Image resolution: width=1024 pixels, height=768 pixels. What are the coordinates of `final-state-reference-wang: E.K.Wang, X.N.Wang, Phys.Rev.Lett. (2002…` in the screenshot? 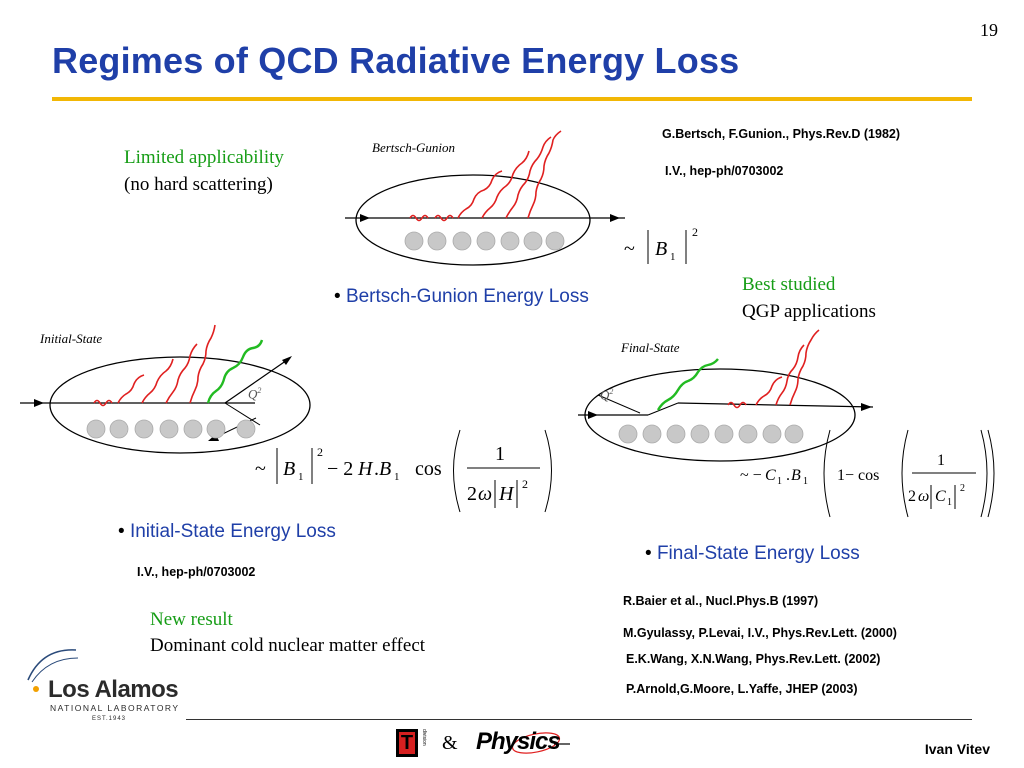 It's located at (753, 659).